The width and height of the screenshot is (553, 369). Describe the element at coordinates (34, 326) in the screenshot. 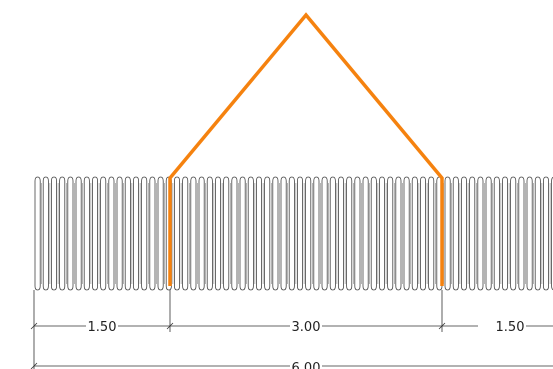

I see `tick-left` at that location.